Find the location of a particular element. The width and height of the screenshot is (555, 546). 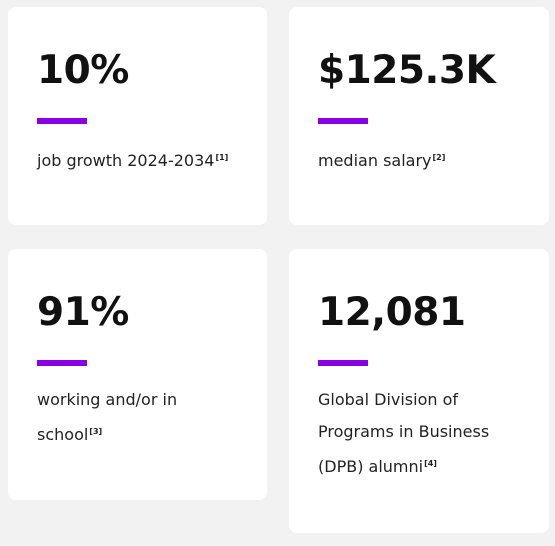

stat-label: job growth 2024-2034[1] is located at coordinates (132, 159).